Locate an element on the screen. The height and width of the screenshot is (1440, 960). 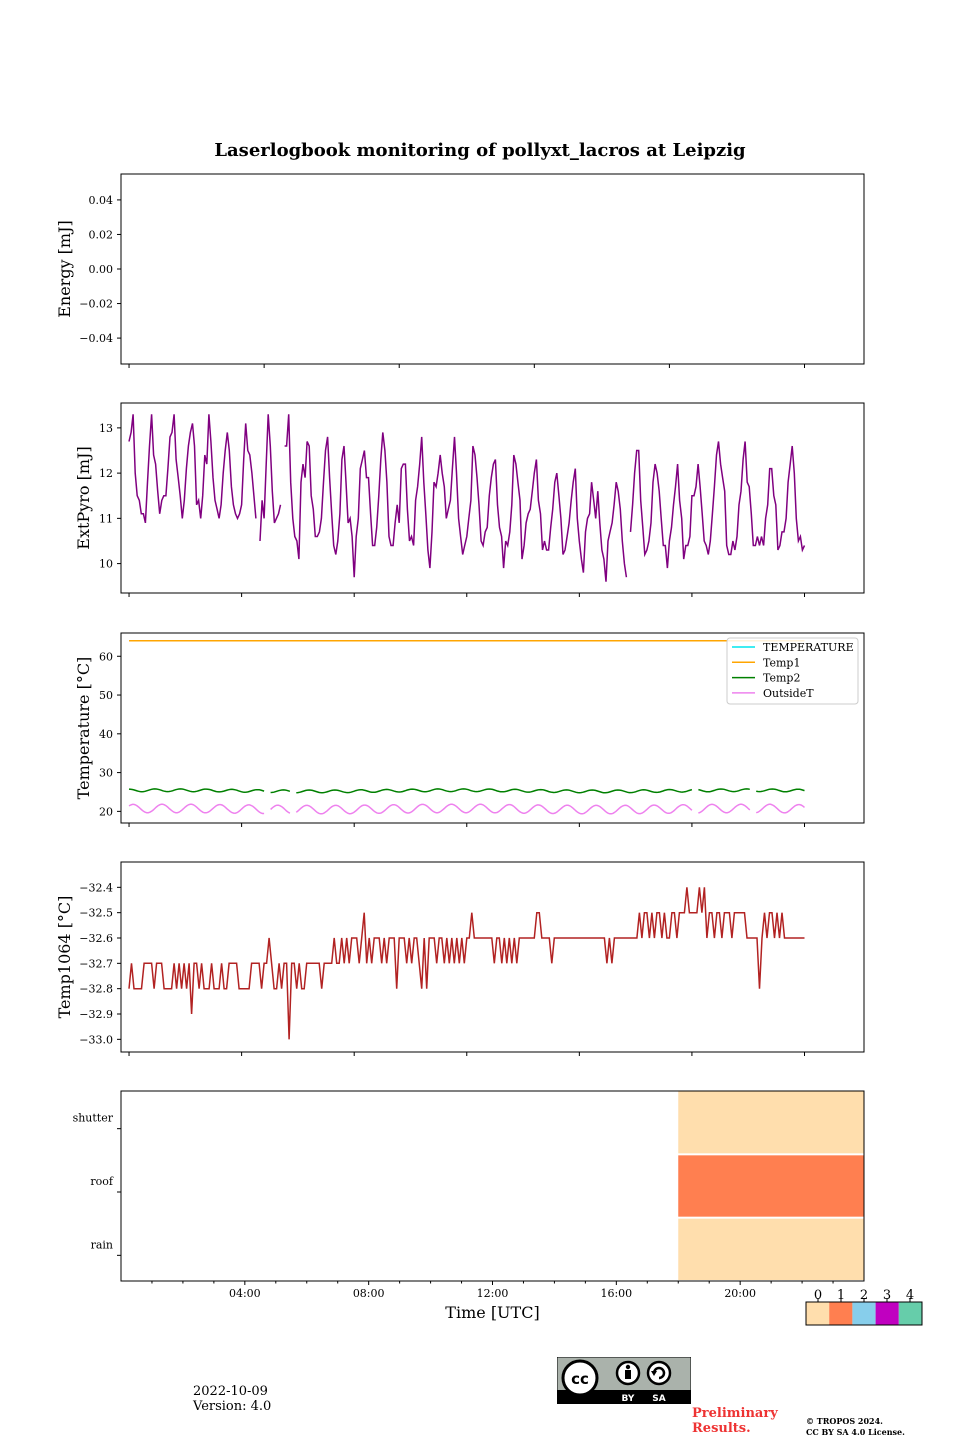
x-tick-label: 16:00 is located at coordinates (616, 1293).